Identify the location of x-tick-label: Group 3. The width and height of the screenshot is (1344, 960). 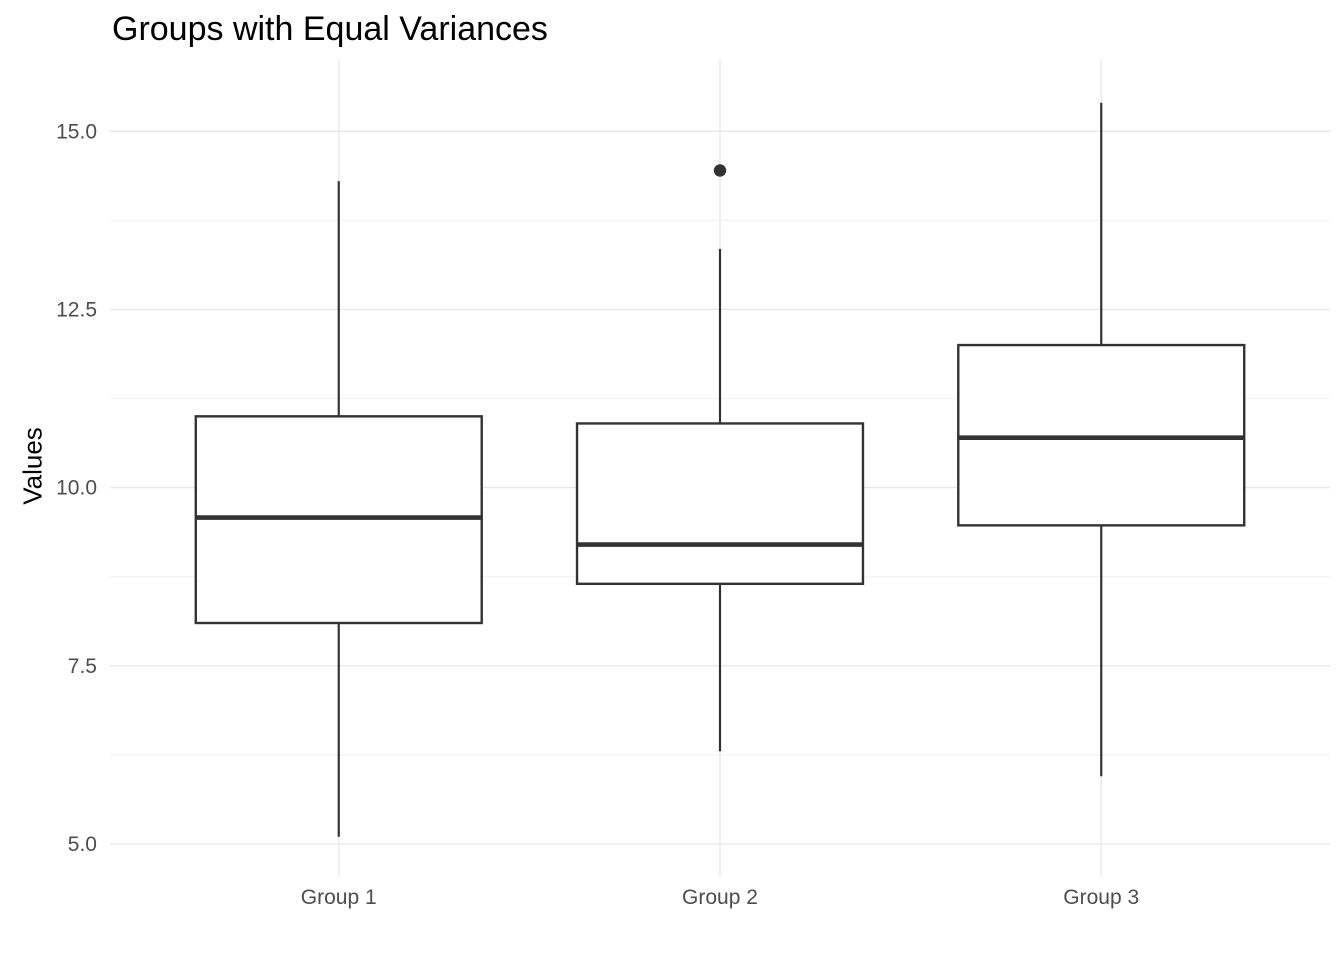
(1101, 897).